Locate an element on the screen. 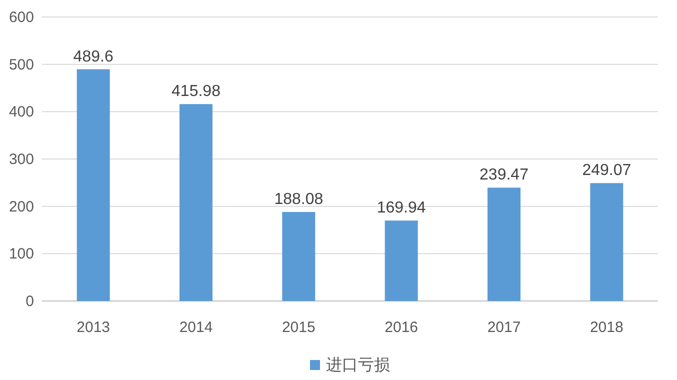  x-tick-label: 2014 is located at coordinates (196, 327).